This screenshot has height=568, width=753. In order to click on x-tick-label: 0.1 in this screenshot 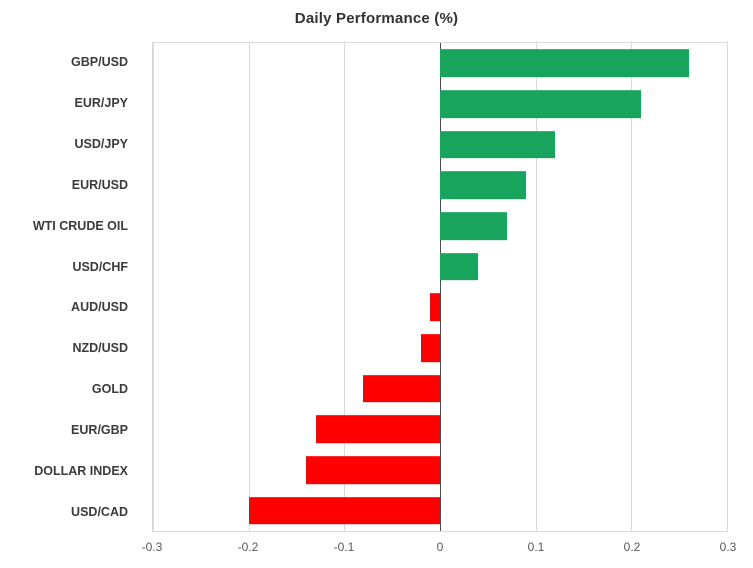, I will do `click(536, 547)`.